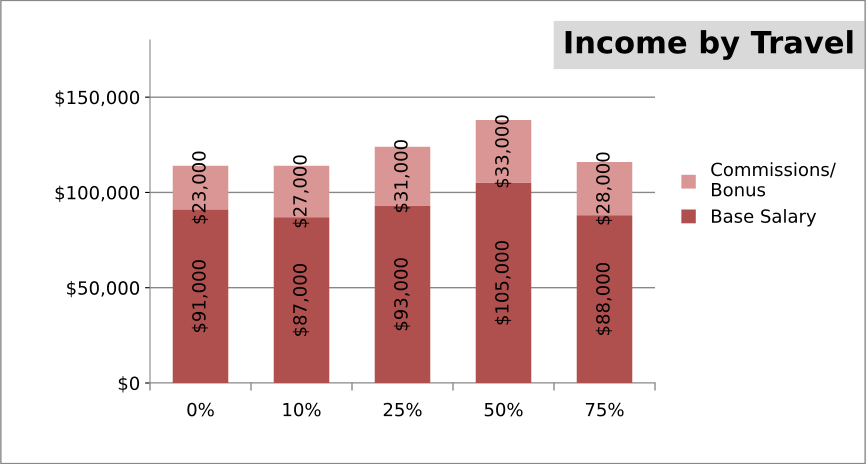 The width and height of the screenshot is (866, 464). I want to click on legend-label: Base Salary, so click(764, 217).